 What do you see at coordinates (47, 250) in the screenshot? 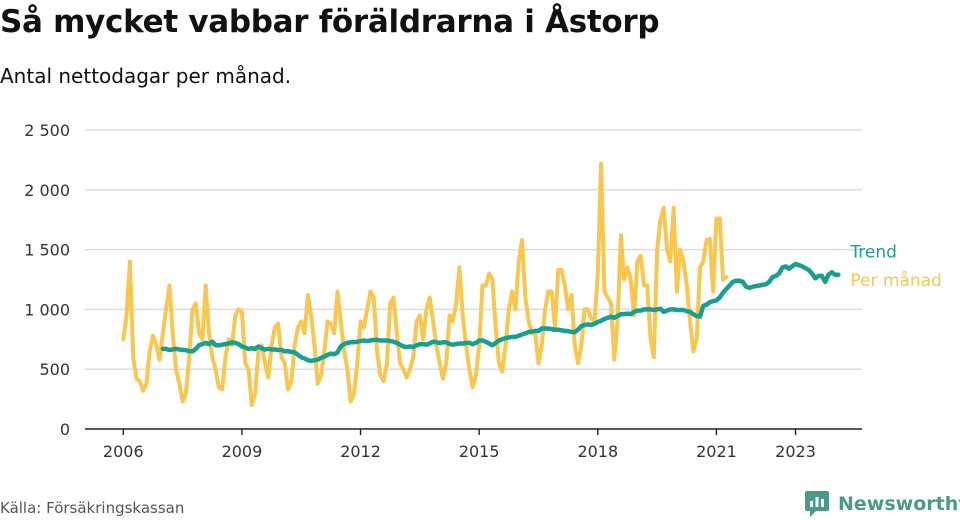
I see `y-tick-label: 1 500` at bounding box center [47, 250].